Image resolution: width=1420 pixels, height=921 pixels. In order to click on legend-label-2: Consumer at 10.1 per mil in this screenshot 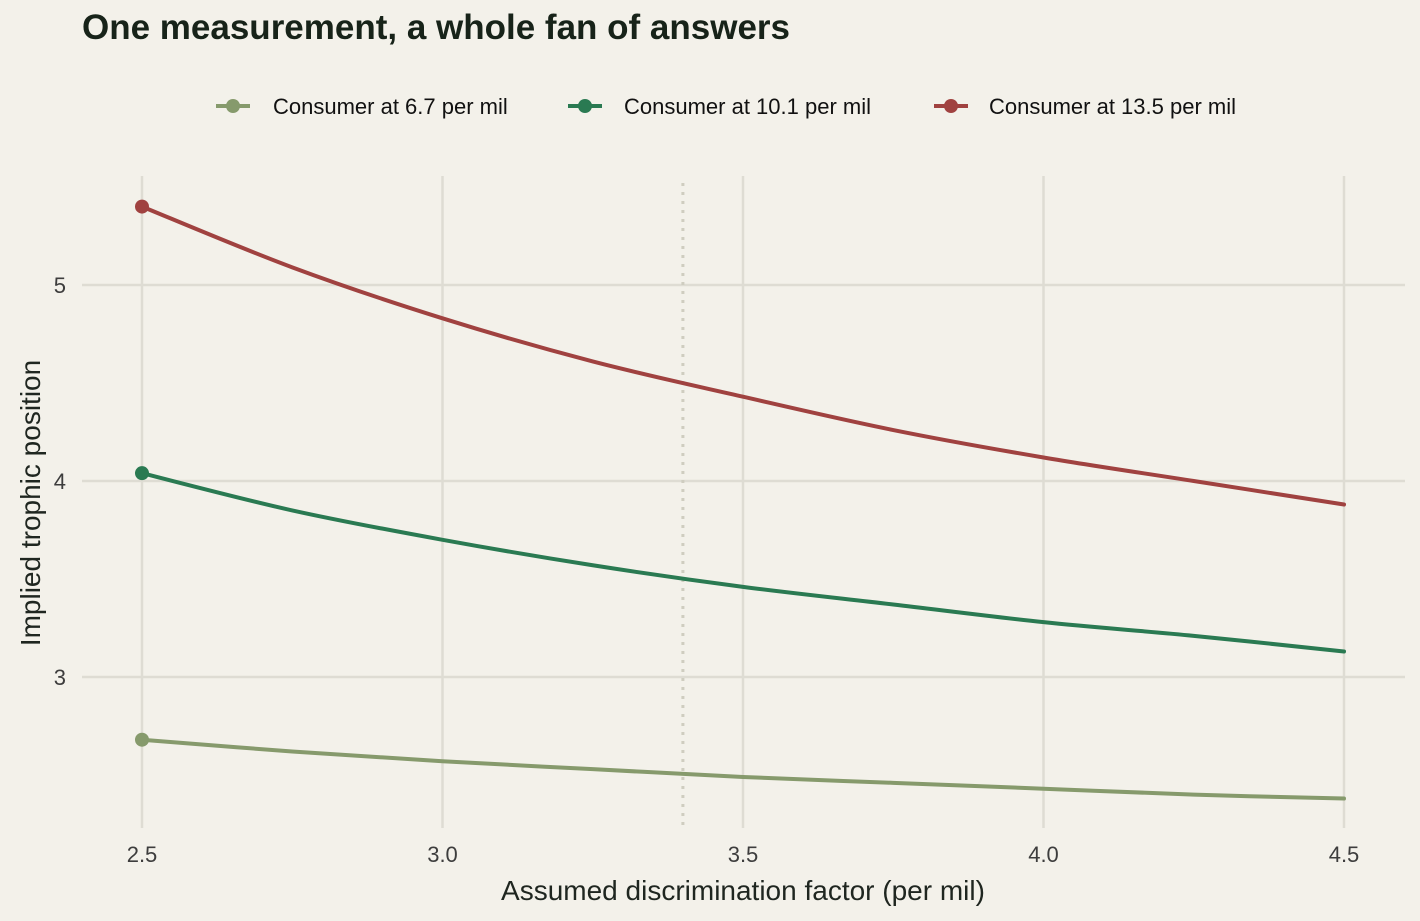, I will do `click(747, 106)`.